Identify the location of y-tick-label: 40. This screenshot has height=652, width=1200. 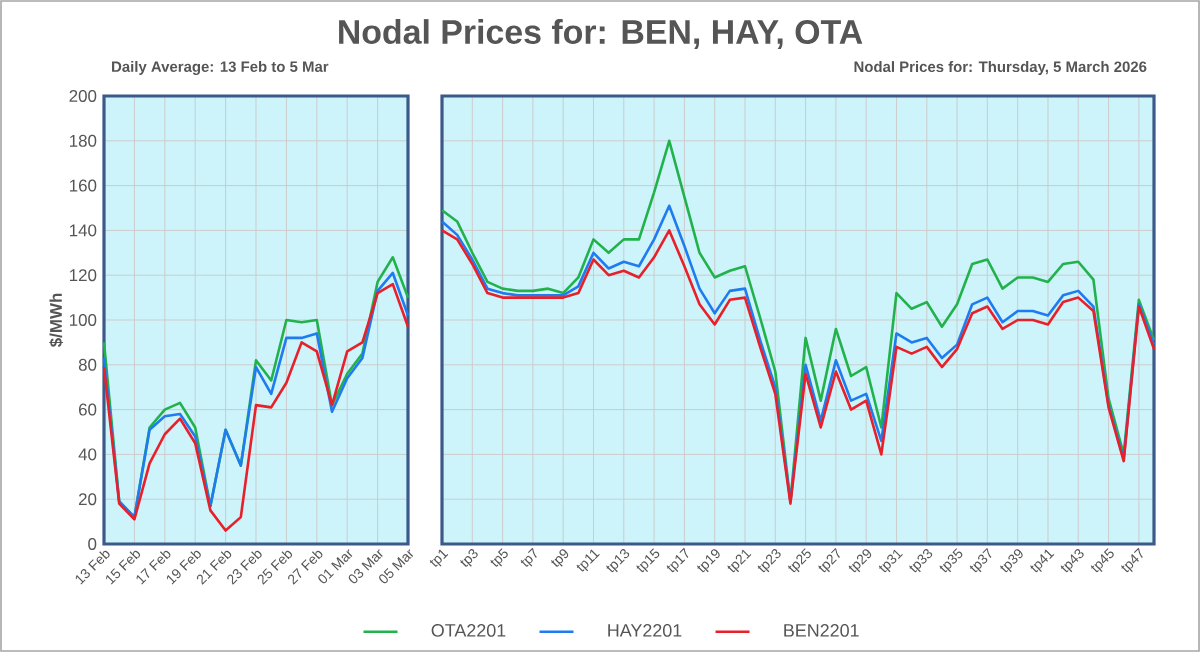
(87, 454).